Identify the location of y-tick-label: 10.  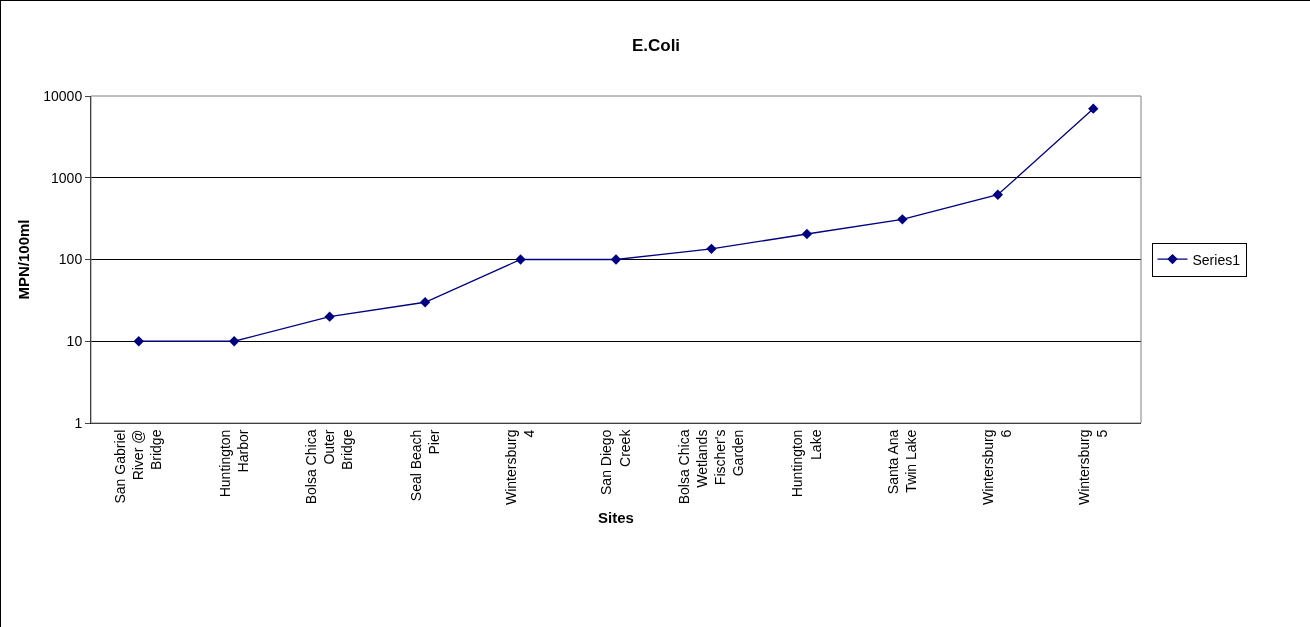
(74, 341).